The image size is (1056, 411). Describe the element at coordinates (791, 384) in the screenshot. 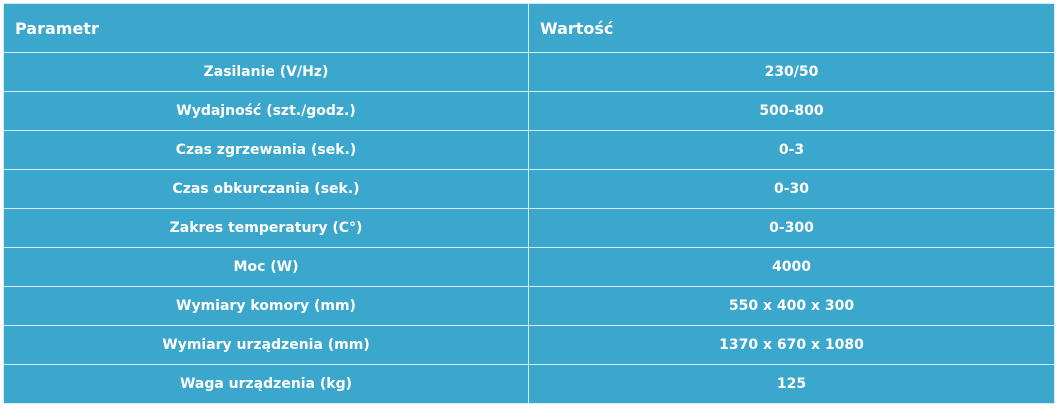

I see `row-value: 125` at that location.